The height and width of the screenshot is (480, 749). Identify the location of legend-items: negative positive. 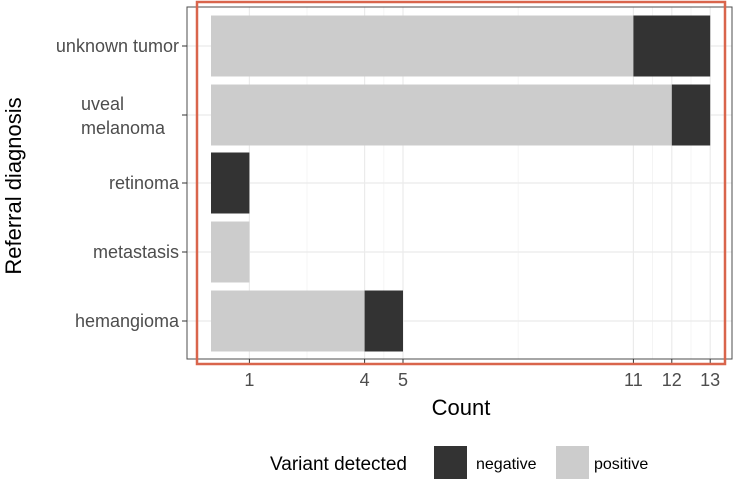
(541, 462).